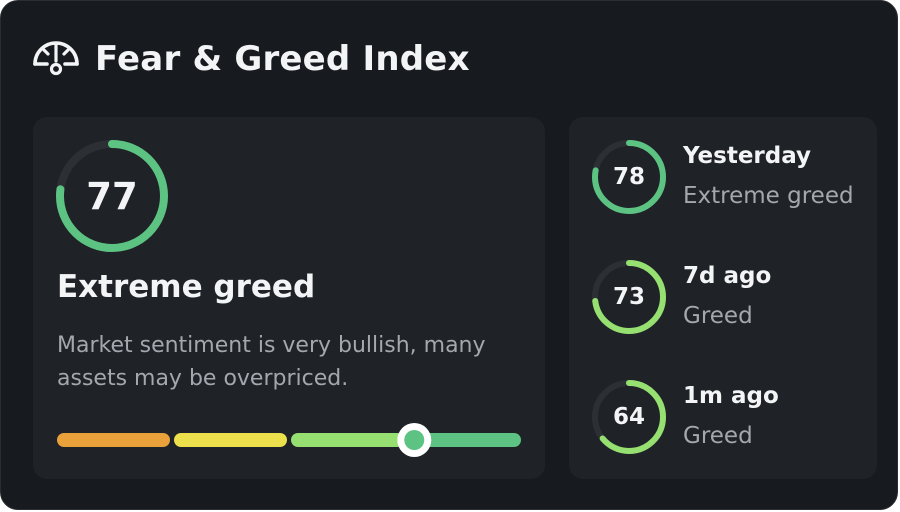  Describe the element at coordinates (56, 58) in the screenshot. I see `gauge-icon` at that location.